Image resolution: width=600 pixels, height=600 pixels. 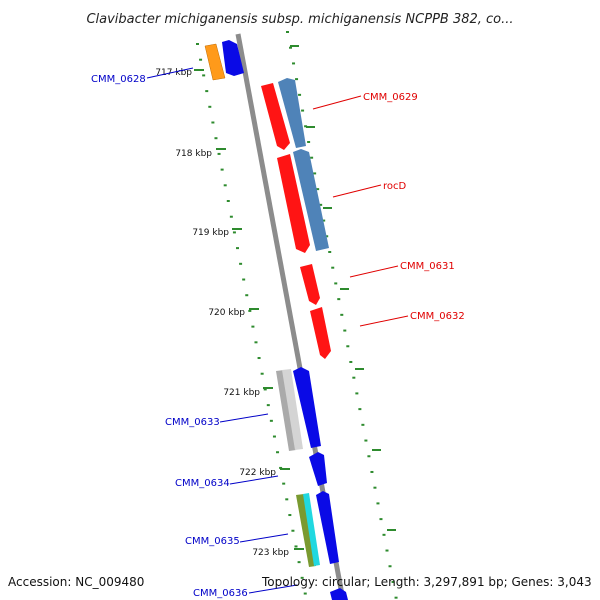 I want to click on tick-label-718: 718 kbp, so click(x=193, y=154).